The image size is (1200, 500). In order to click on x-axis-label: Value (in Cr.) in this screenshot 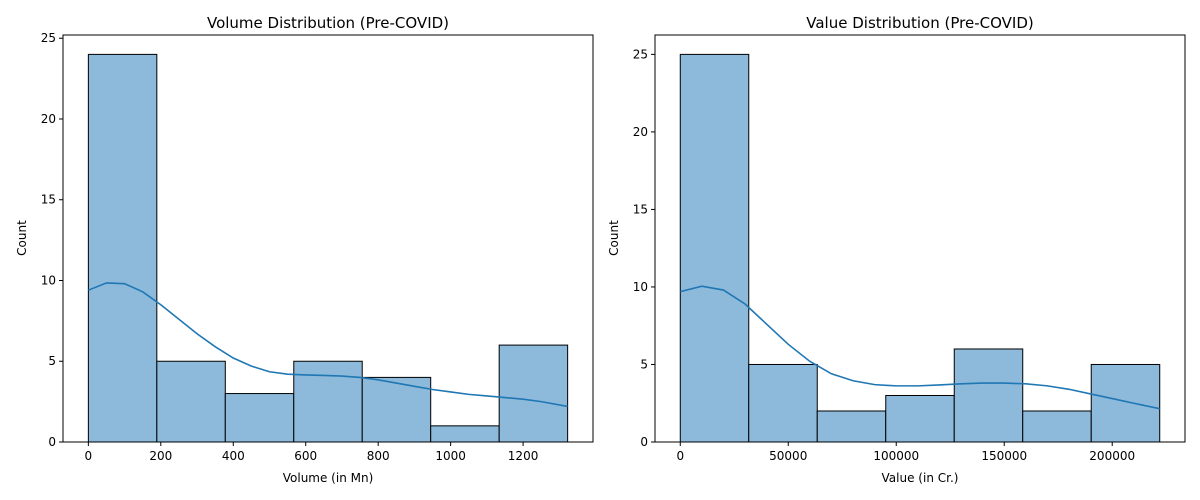, I will do `click(920, 478)`.